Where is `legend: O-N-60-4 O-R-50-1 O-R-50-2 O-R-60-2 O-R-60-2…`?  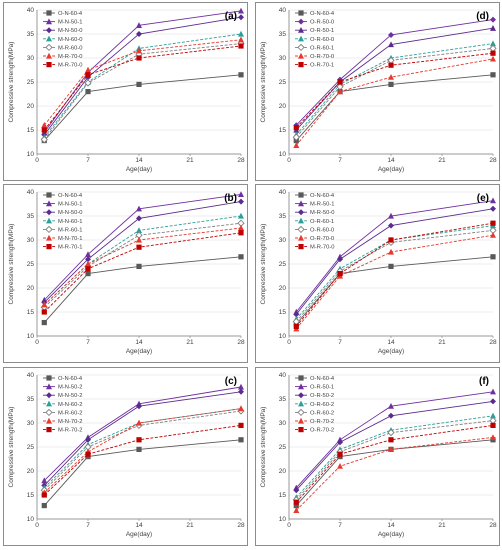 legend: O-N-60-4 O-R-50-1 O-R-50-2 O-R-60-2 O-R-60-2… is located at coordinates (315, 404).